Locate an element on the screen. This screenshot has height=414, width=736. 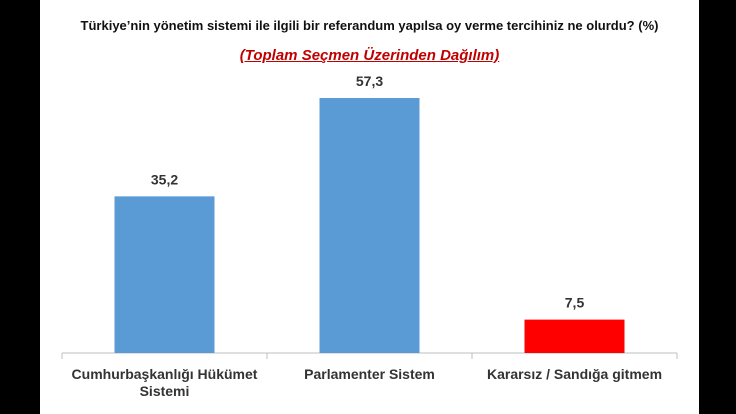
x-tick-label: Cumhurbaşkanlığı Hükümet Sistemi is located at coordinates (164, 382).